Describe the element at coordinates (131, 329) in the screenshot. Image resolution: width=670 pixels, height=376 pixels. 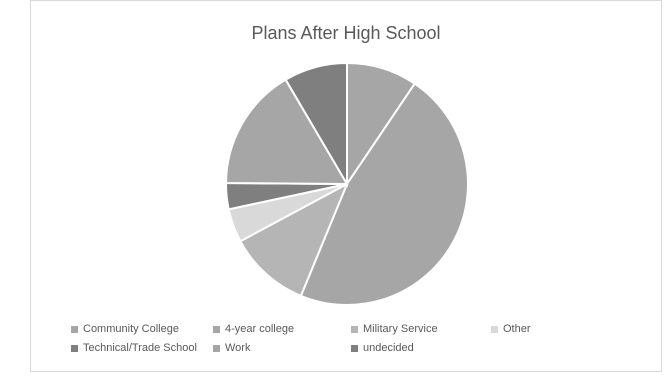
I see `legend-label: Community College` at that location.